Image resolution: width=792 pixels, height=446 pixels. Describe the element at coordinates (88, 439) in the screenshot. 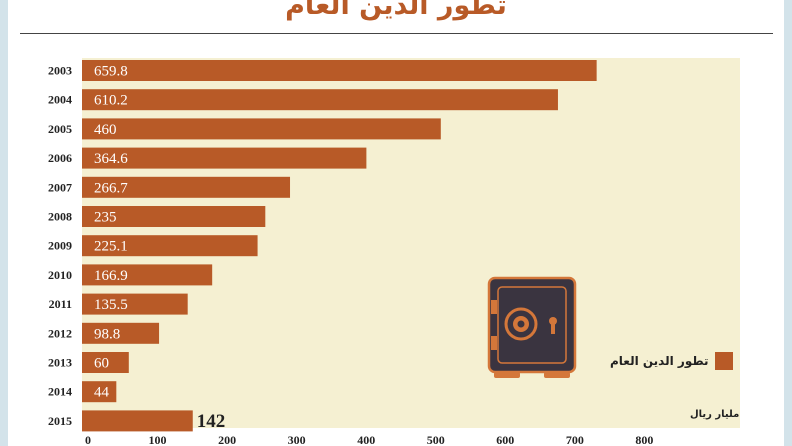

I see `x-tick-0: 0` at that location.